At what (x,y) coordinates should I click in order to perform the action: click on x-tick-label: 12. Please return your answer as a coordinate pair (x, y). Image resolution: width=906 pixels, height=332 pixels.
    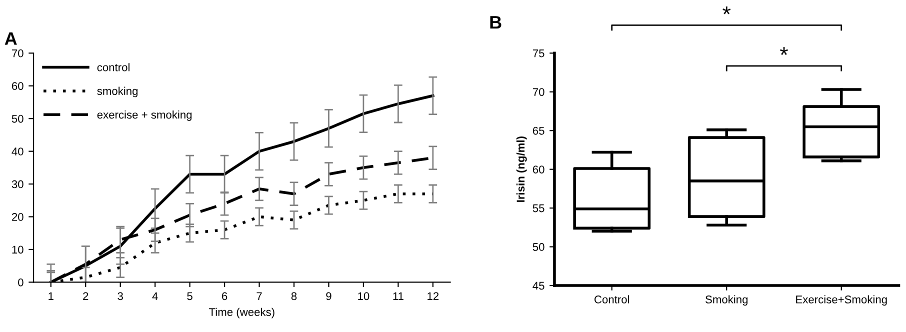
    Looking at the image, I should click on (433, 296).